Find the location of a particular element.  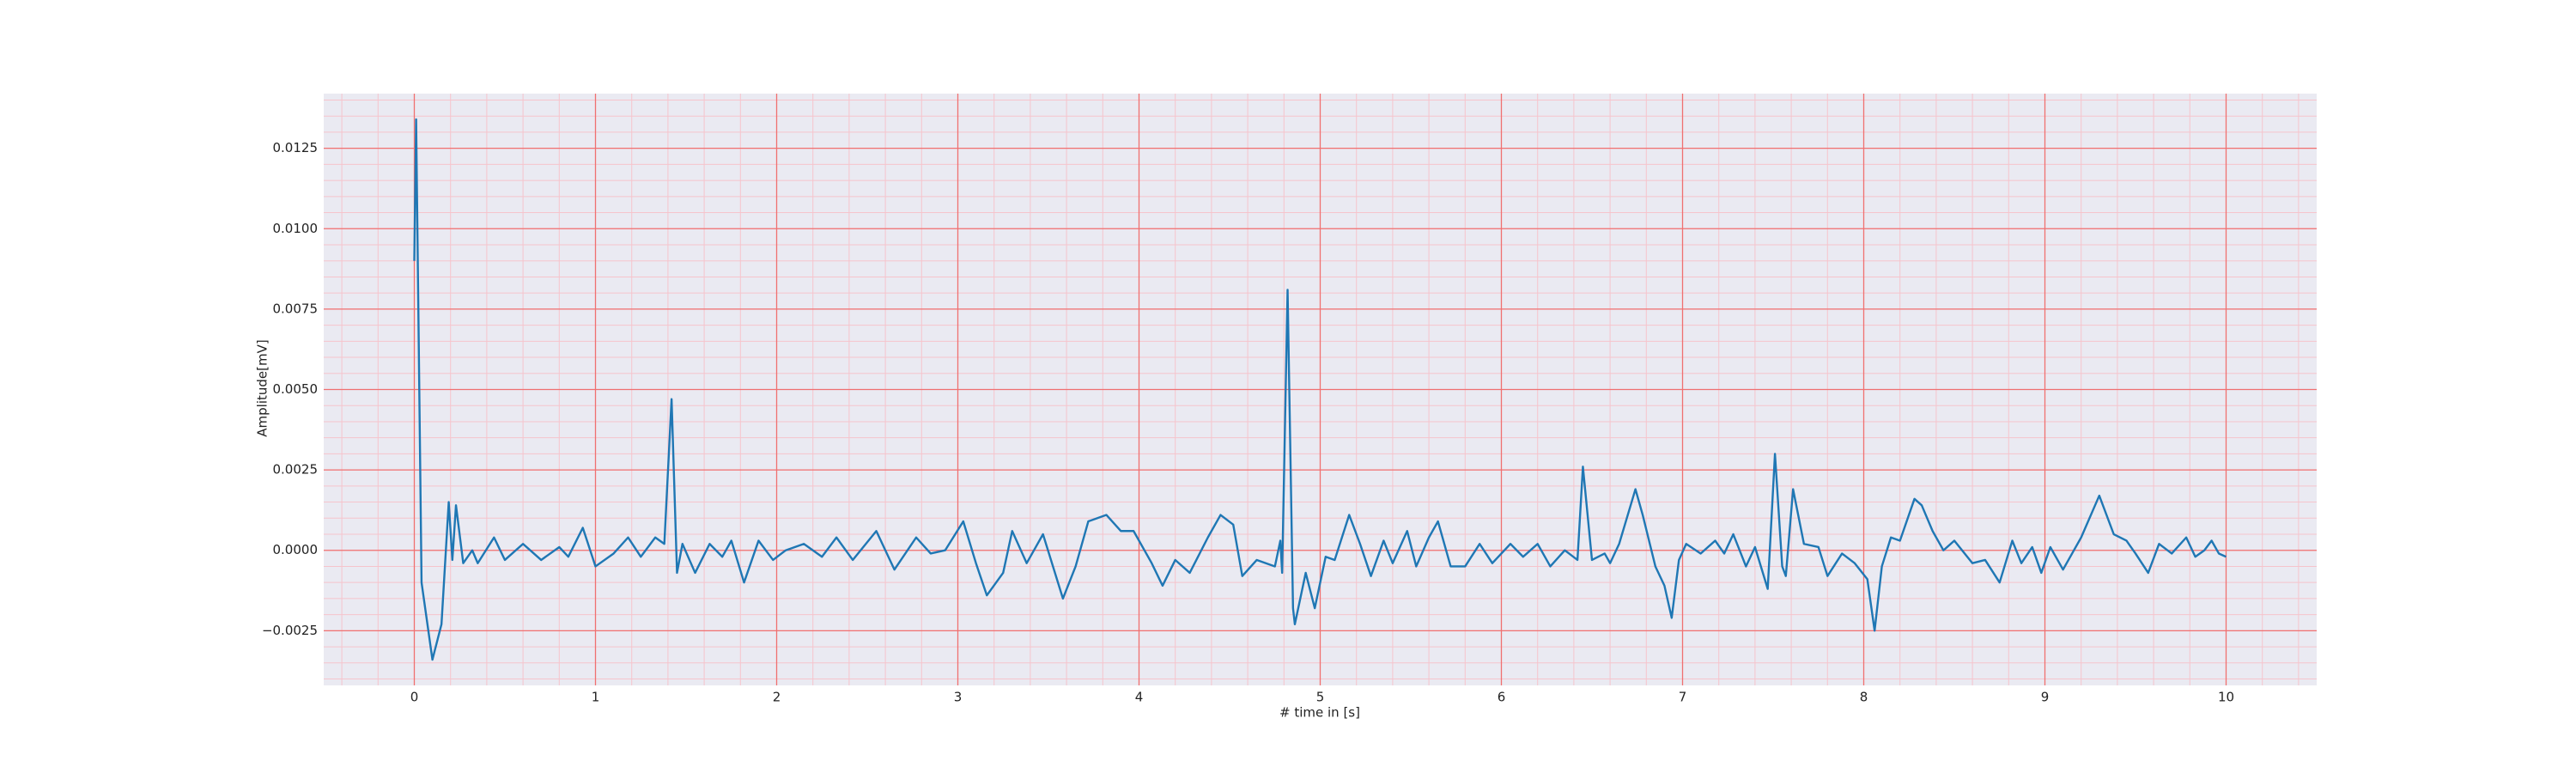

y-tick-label: 0.0000 is located at coordinates (296, 549).